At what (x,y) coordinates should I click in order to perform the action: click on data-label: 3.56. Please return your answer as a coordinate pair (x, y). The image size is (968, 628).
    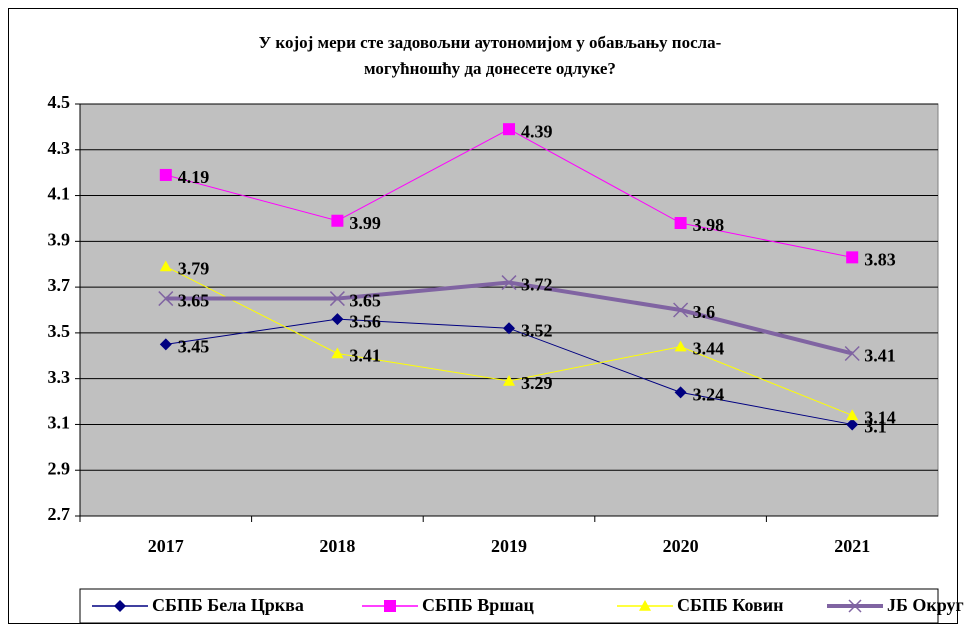
    Looking at the image, I should click on (365, 321).